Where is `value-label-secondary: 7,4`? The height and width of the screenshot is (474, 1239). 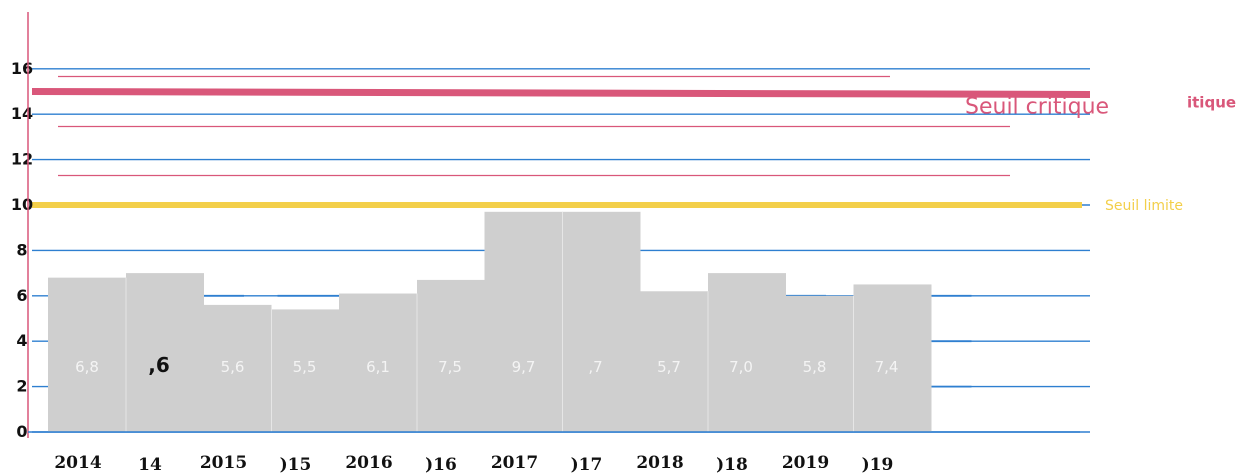 value-label-secondary: 7,4 is located at coordinates (887, 367).